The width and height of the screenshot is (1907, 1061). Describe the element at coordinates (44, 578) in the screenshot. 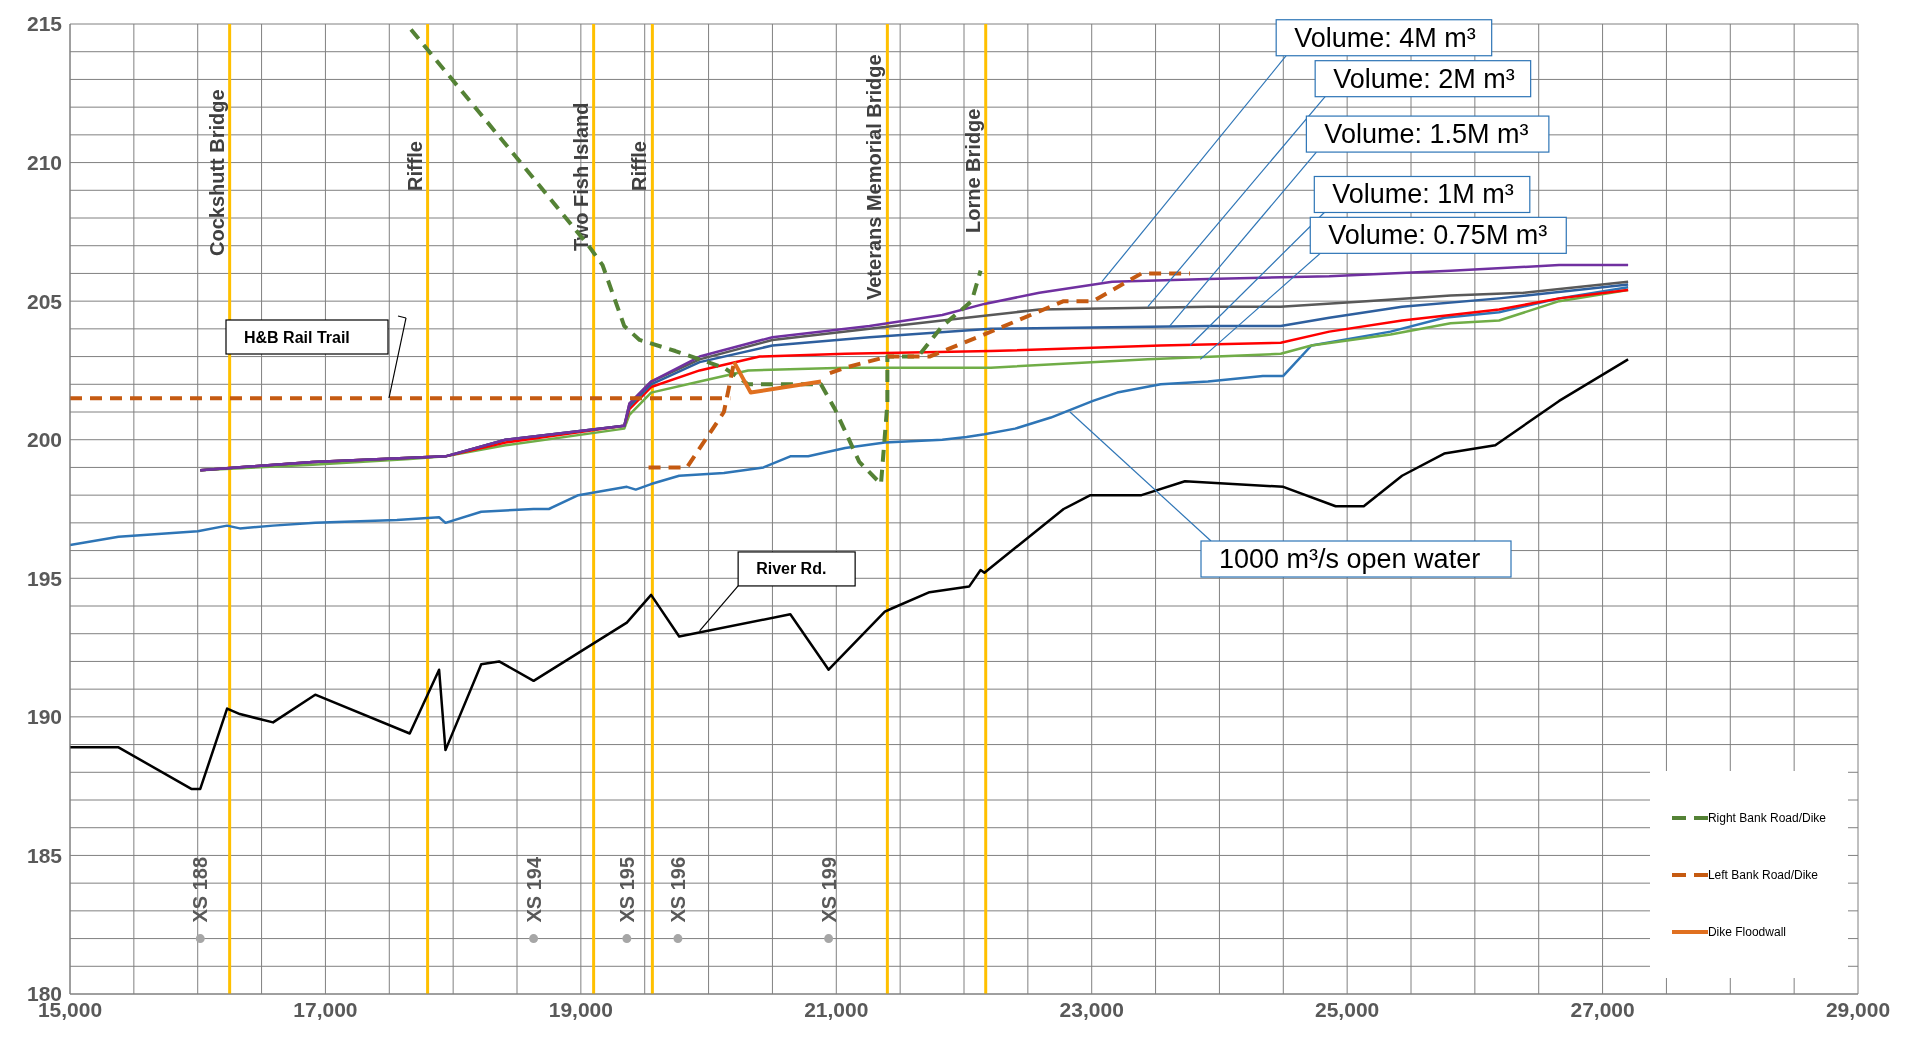

I see `y-tick-label: 195` at that location.